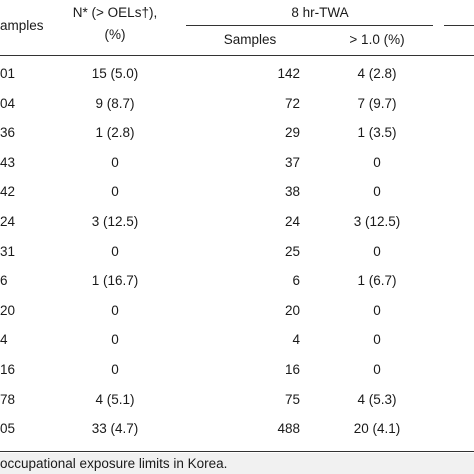 This screenshot has height=474, width=474. I want to click on row-col-twa-exceed: 3 (12.5), so click(377, 221).